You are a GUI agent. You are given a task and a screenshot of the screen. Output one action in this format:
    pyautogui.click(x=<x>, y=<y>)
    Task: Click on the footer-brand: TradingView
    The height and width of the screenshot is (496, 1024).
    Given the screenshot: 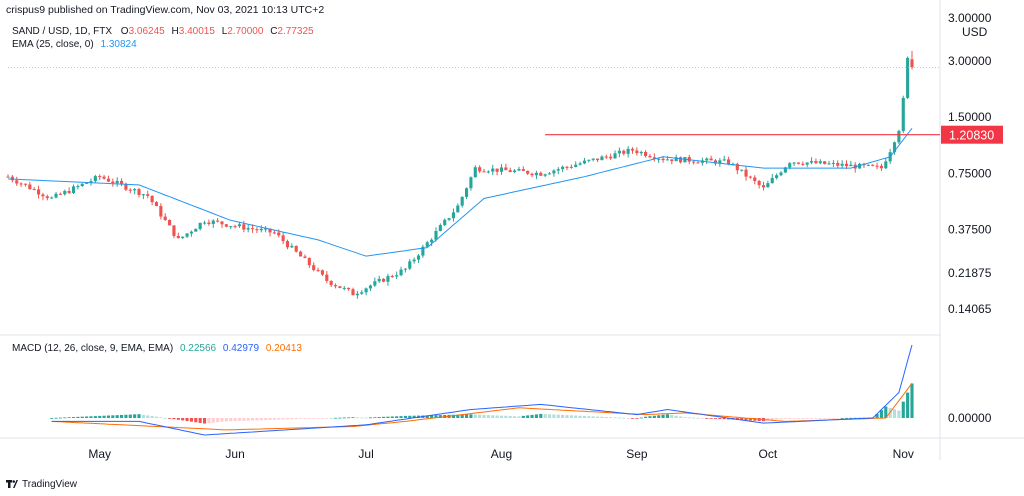 What is the action you would take?
    pyautogui.click(x=41, y=484)
    